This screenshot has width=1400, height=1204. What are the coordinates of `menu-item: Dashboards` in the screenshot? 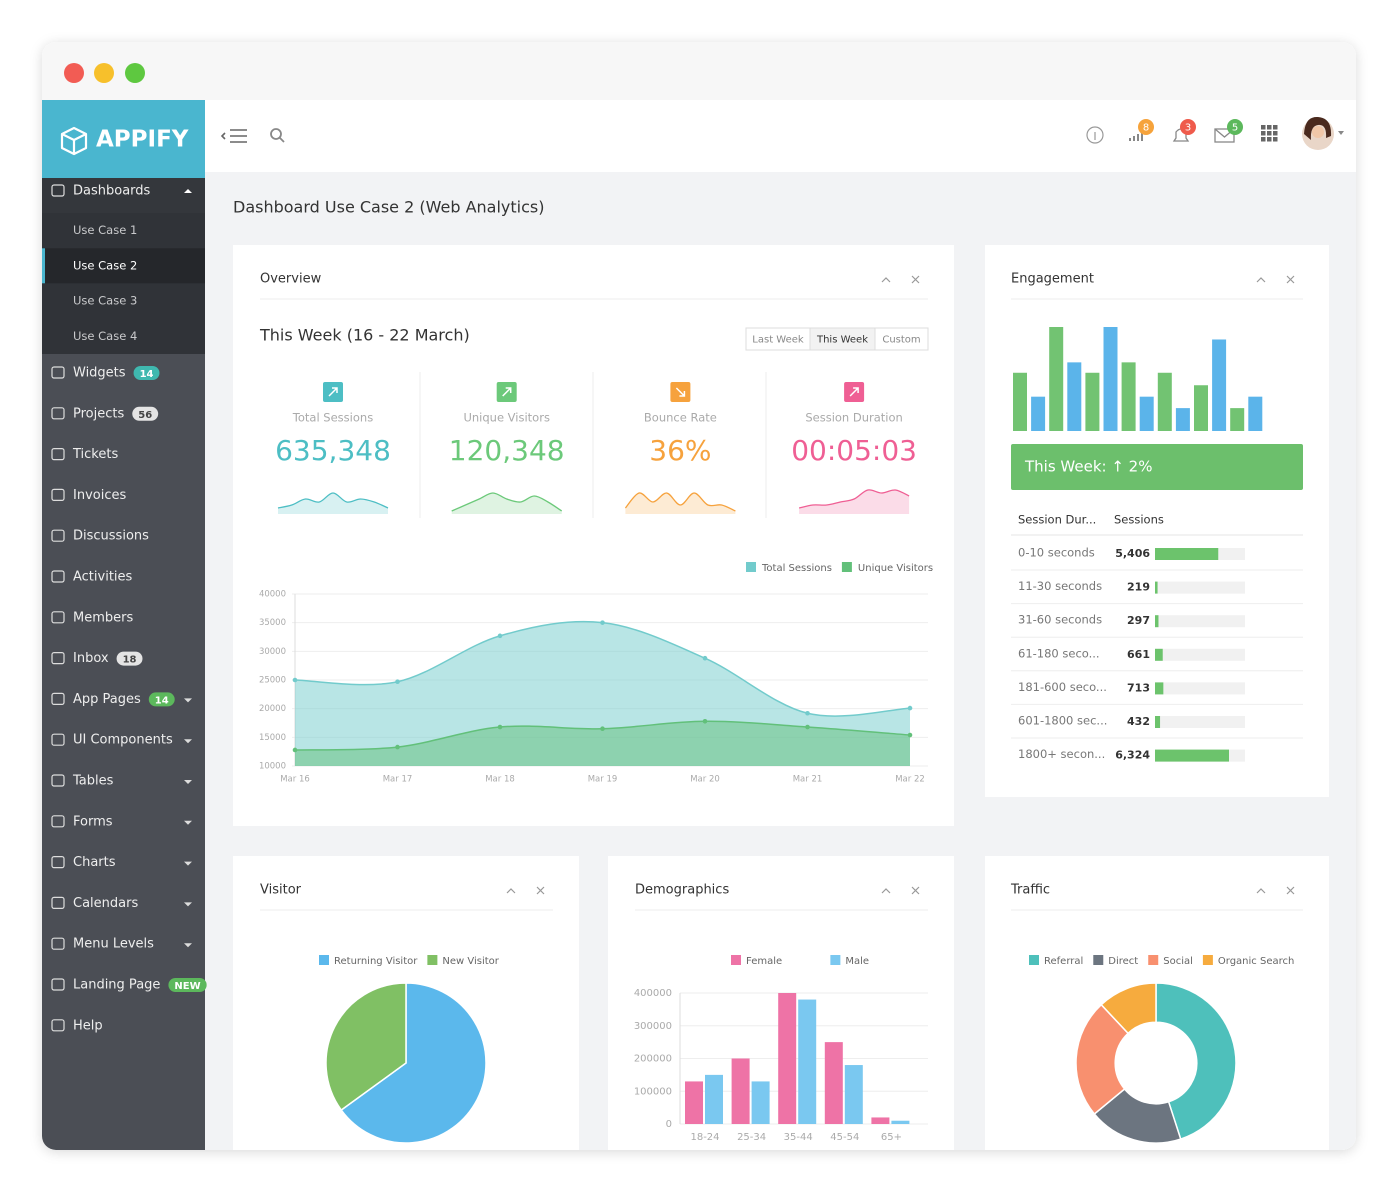 It's located at (112, 191).